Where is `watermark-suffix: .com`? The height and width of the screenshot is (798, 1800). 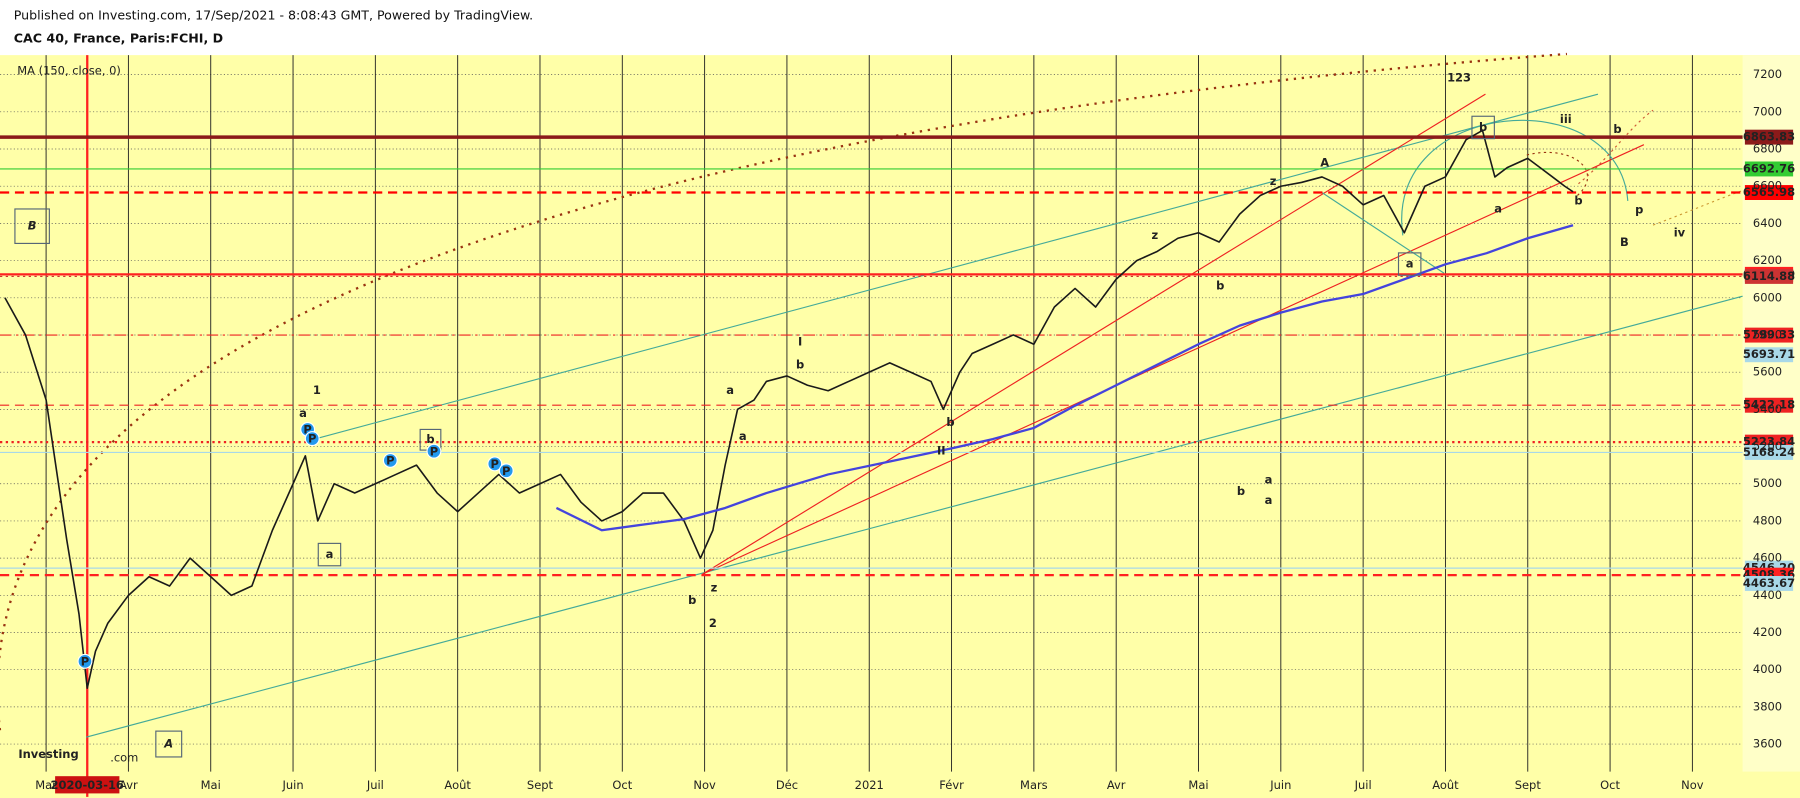
watermark-suffix: .com is located at coordinates (124, 757).